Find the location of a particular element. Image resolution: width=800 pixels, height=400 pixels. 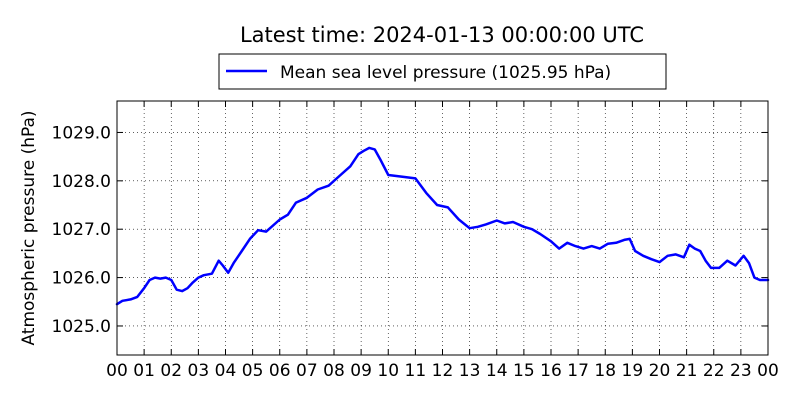

x-tick-label: 21 is located at coordinates (687, 371).